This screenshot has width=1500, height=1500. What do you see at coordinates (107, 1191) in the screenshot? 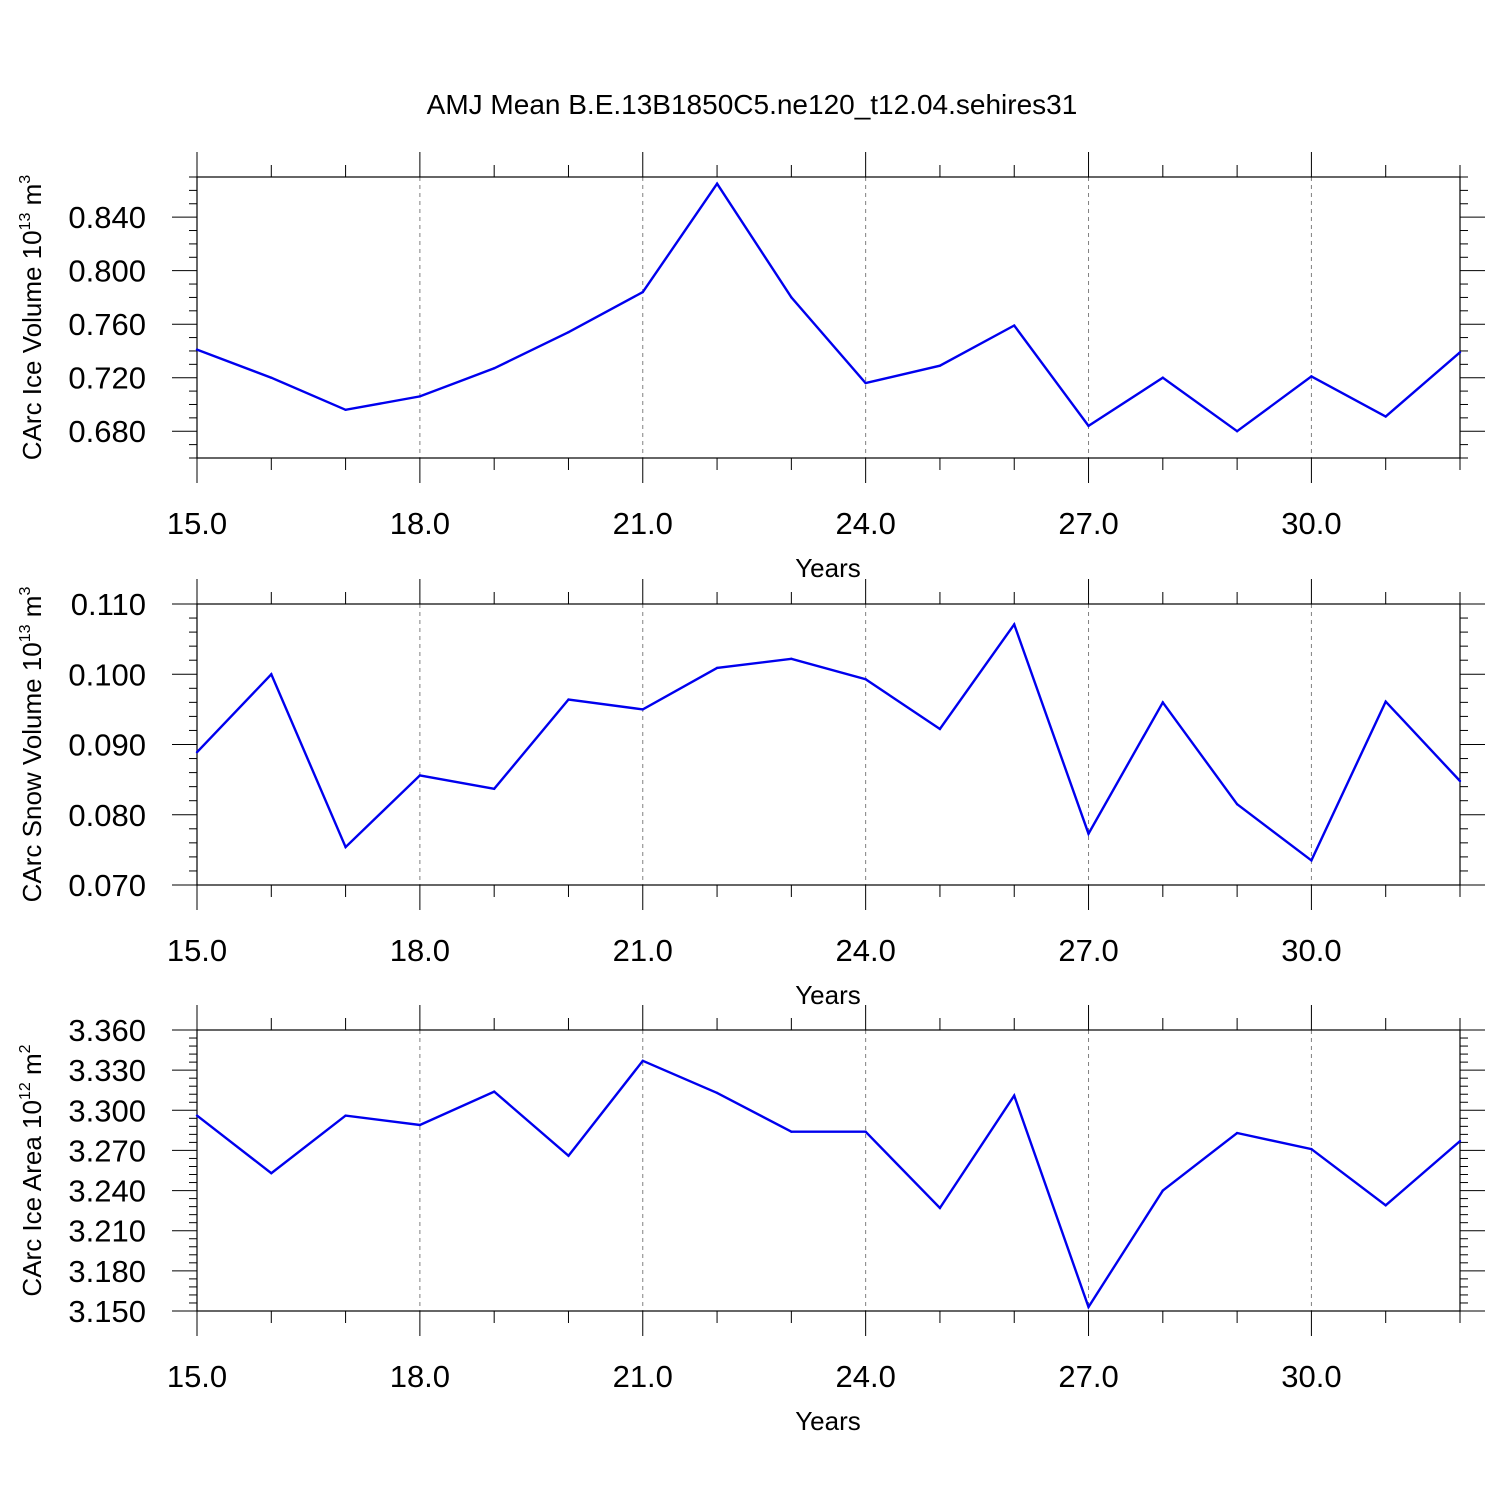
I see `y-tick-label: 3.240` at bounding box center [107, 1191].